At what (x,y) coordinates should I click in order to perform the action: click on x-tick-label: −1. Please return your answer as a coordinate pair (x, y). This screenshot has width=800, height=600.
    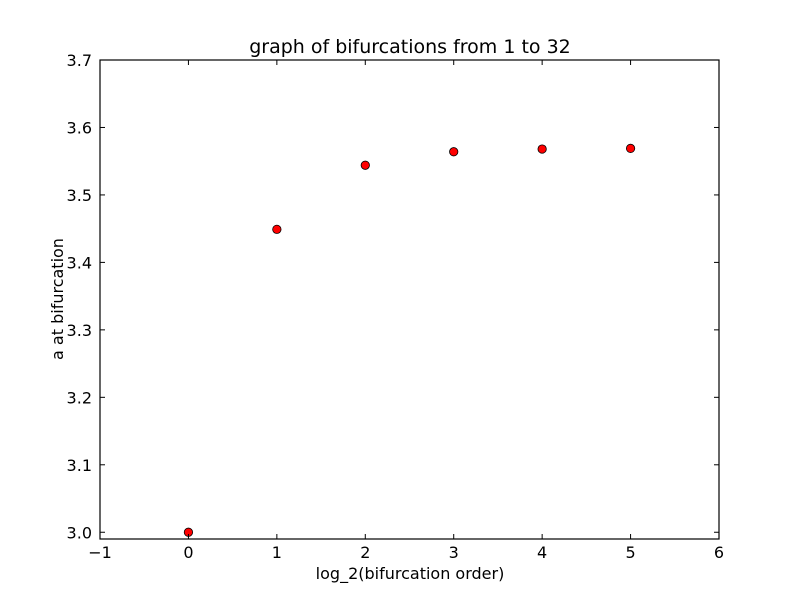
    Looking at the image, I should click on (100, 552).